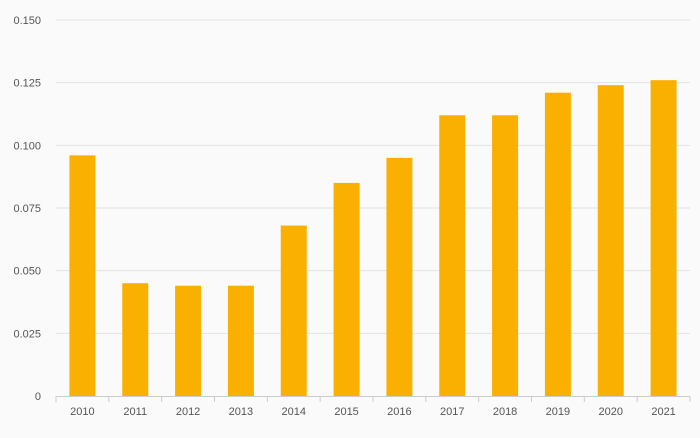  Describe the element at coordinates (557, 244) in the screenshot. I see `bar-2019` at that location.